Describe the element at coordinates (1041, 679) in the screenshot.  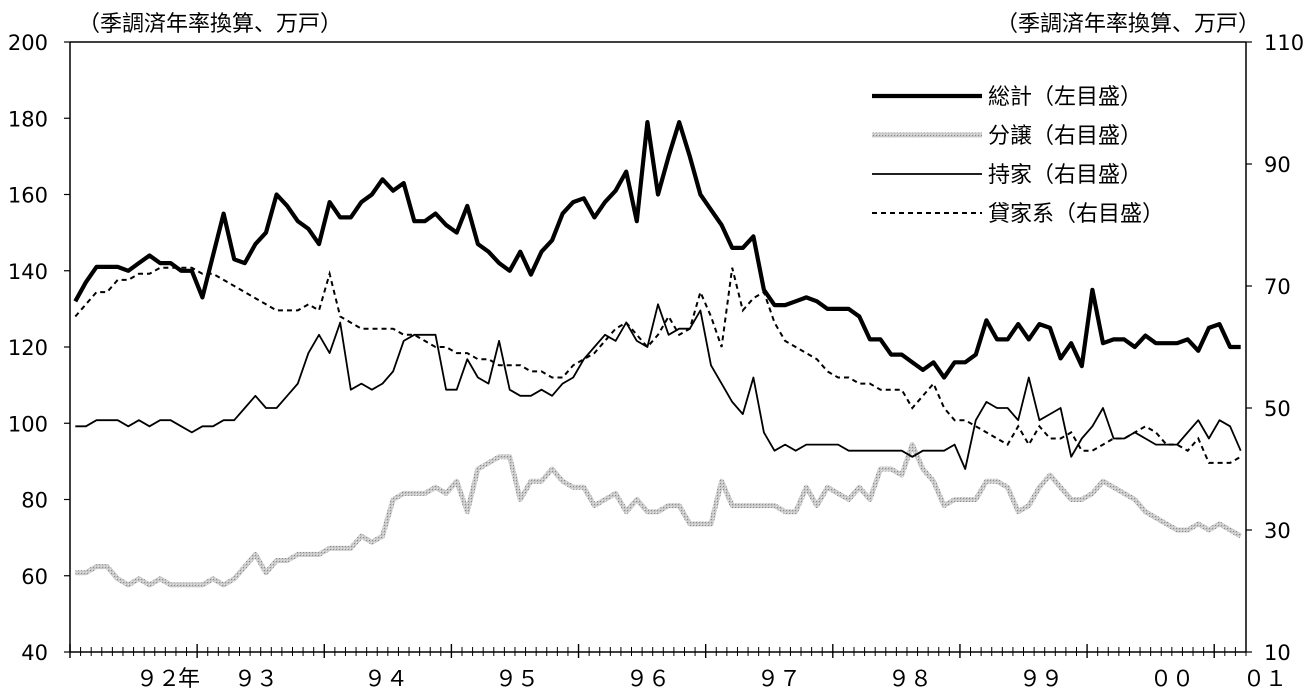
I see `x-tick-label: ９９` at that location.